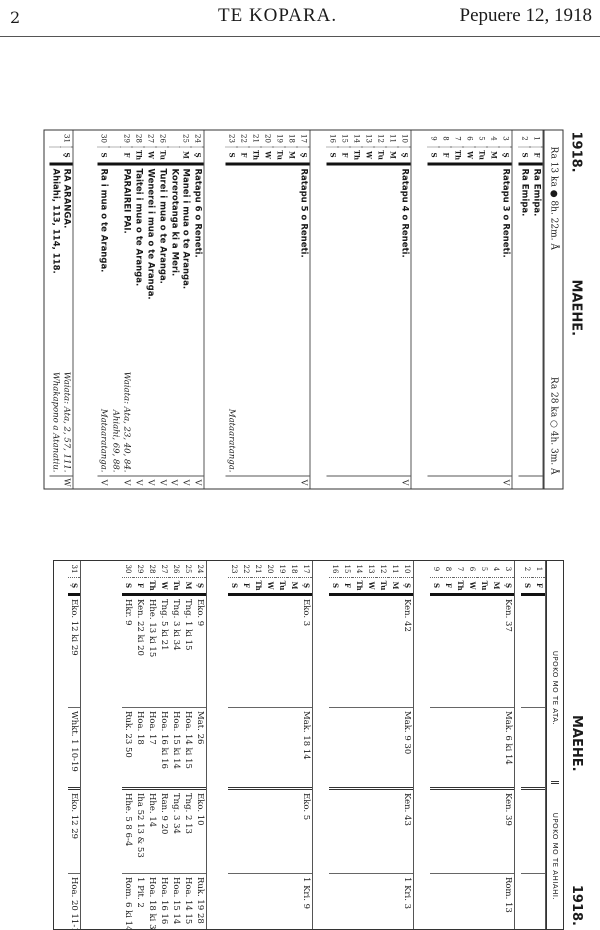  I want to click on hymns-note: Mataaratanga., so click(231, 440).